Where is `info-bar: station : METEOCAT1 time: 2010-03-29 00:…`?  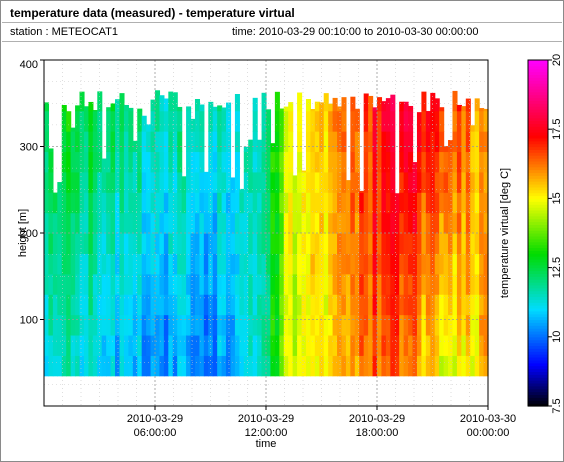
info-bar: station : METEOCAT1 time: 2010-03-29 00:… is located at coordinates (282, 32).